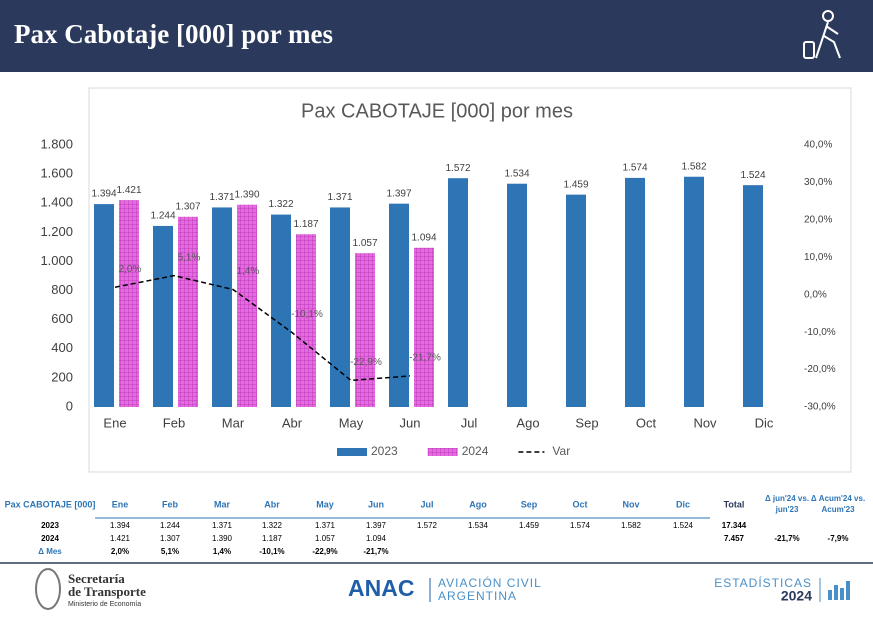  I want to click on table-header: Sep, so click(529, 504).